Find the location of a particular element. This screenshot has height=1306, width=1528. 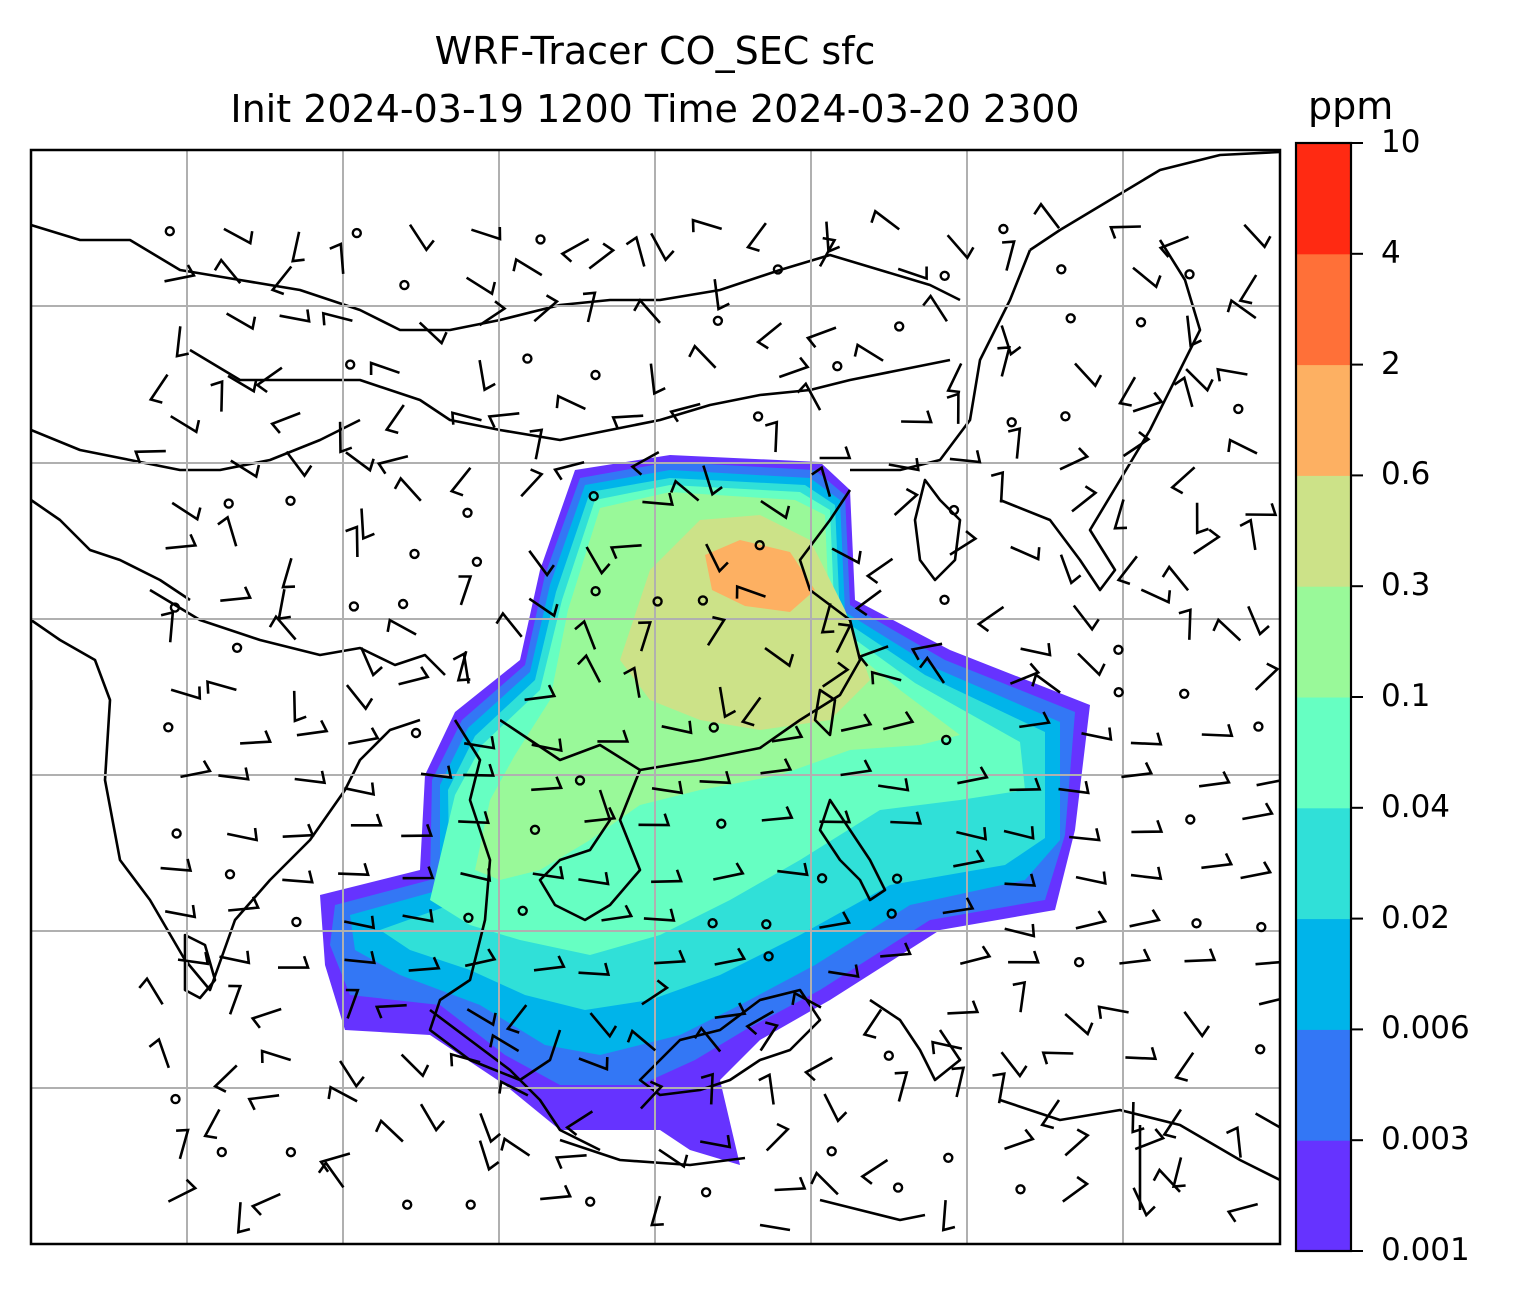

colorbar-segment is located at coordinates (1323, 642).